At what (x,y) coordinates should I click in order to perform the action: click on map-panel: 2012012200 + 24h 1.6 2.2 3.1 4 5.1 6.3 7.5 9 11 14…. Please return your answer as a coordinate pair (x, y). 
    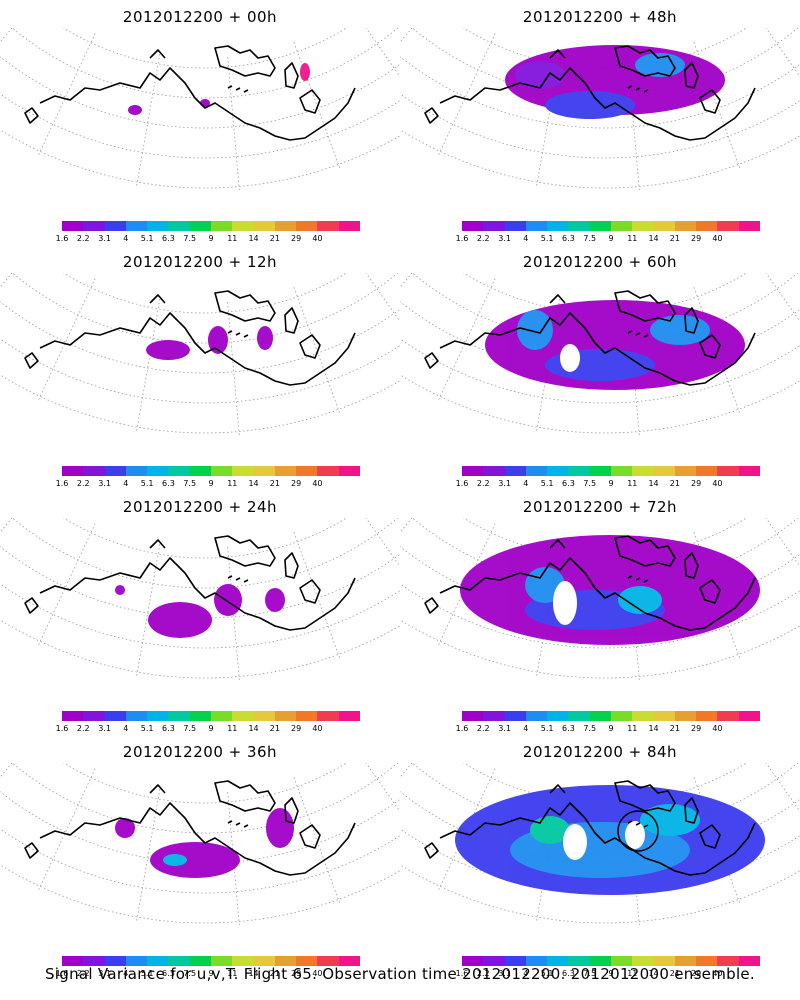
    Looking at the image, I should click on (200, 612).